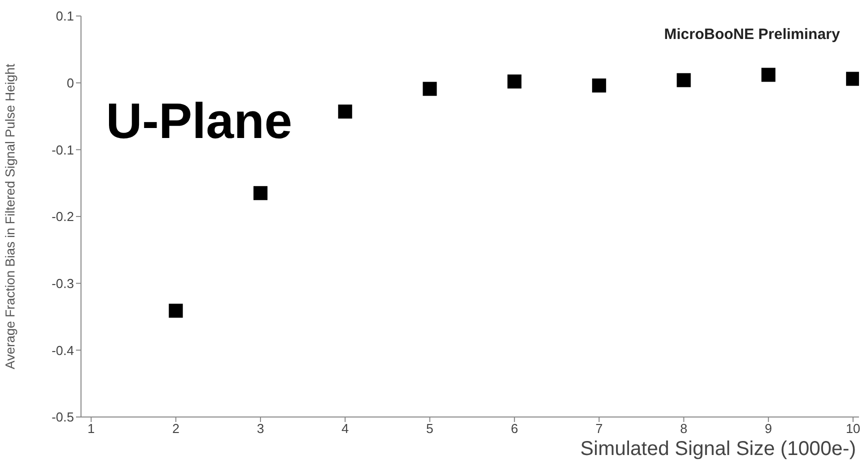 The width and height of the screenshot is (860, 461). What do you see at coordinates (684, 428) in the screenshot?
I see `x-tick-label: 8` at bounding box center [684, 428].